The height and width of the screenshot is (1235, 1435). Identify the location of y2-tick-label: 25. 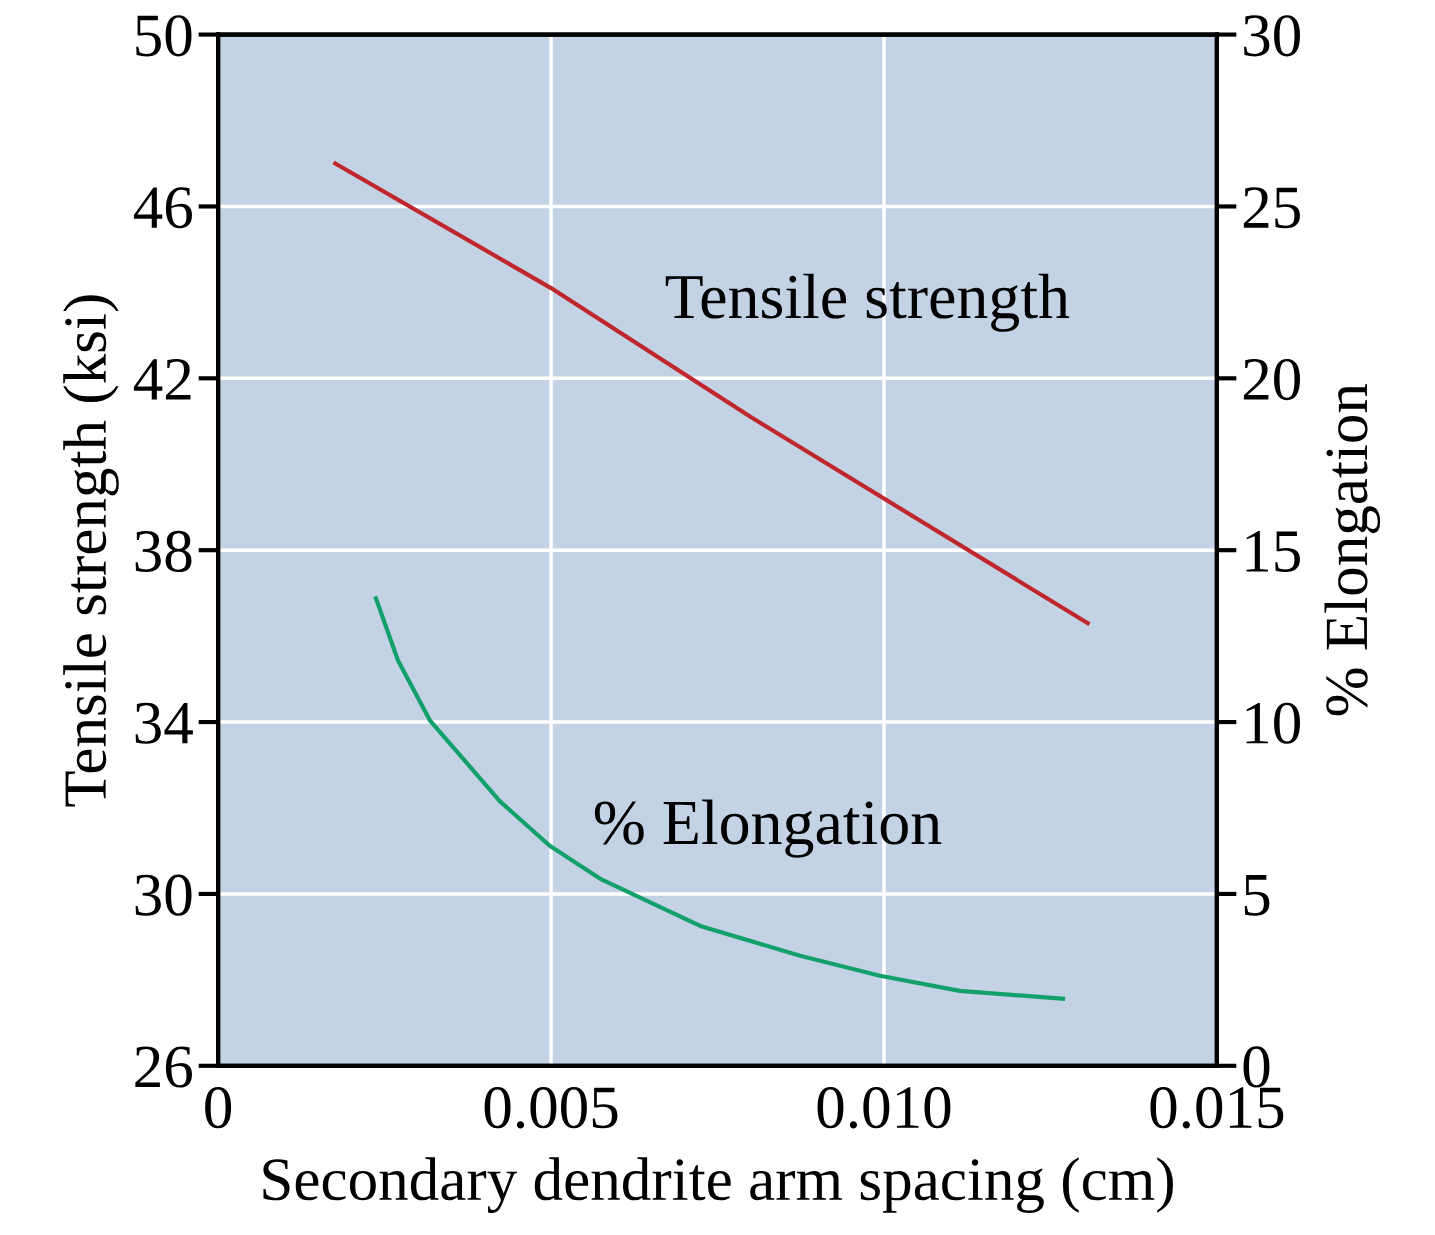
(1271, 208).